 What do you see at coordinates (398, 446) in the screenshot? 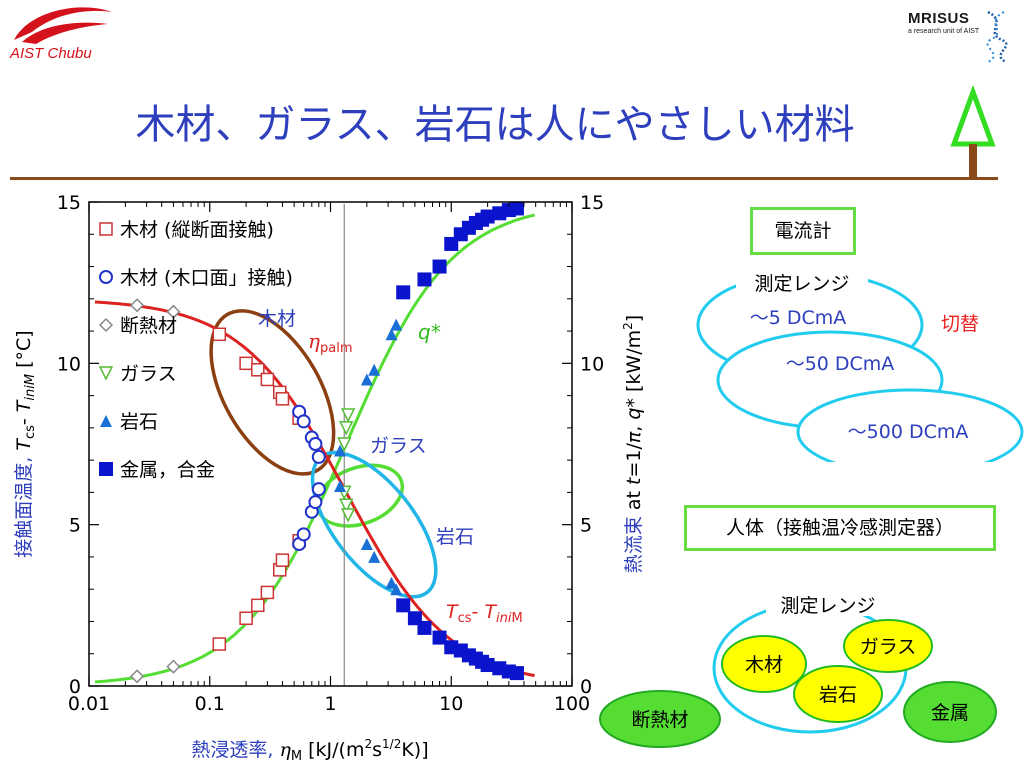
I see `annotation-glass: ガラス` at bounding box center [398, 446].